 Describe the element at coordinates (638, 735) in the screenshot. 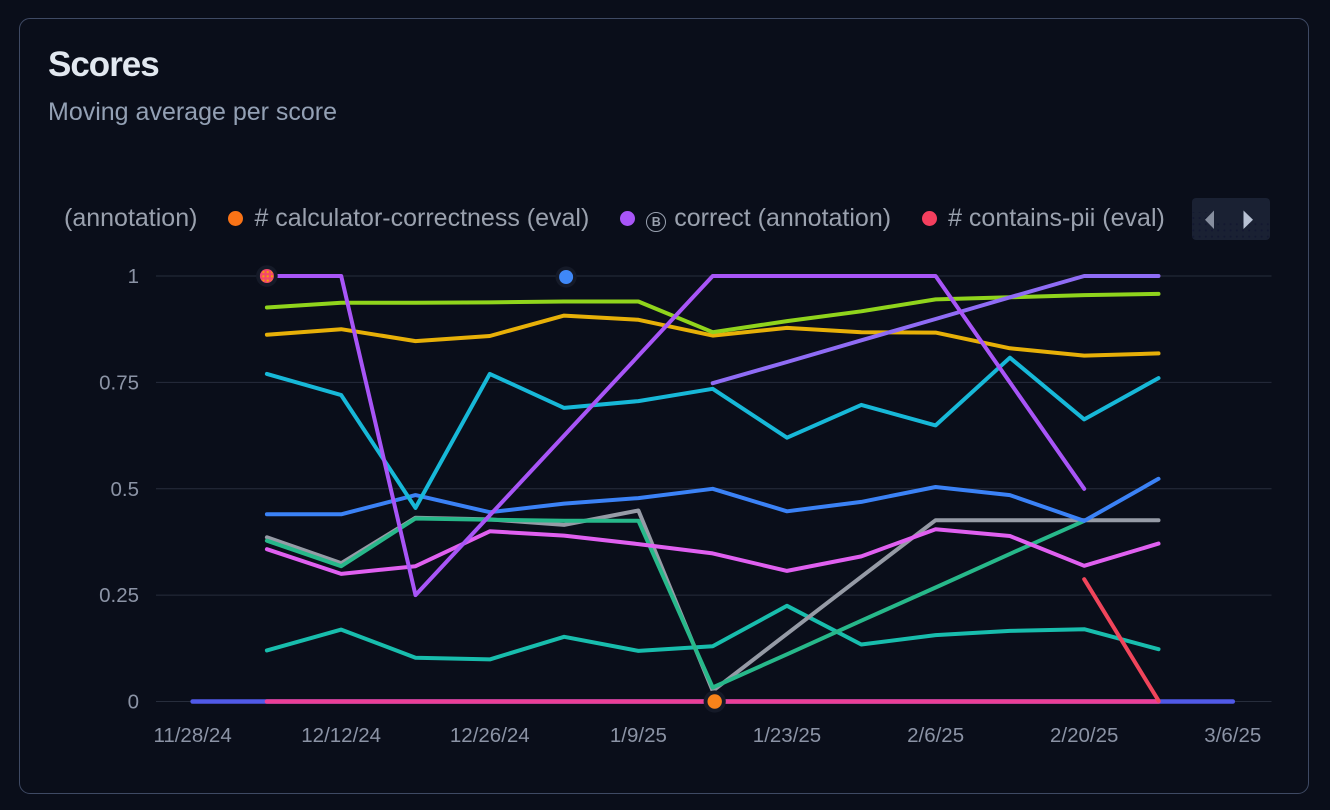

I see `svg-text: 1/9/25` at that location.